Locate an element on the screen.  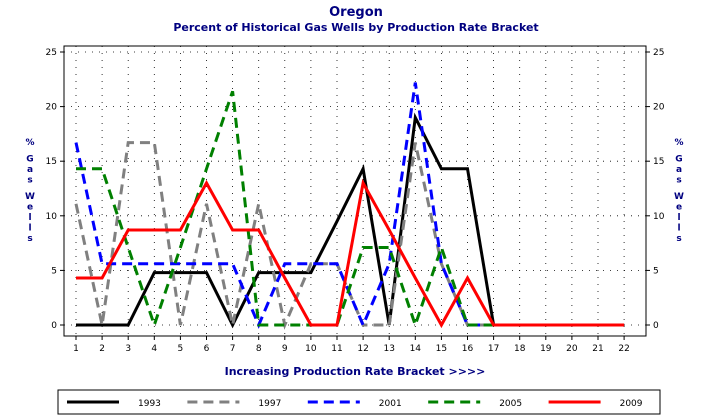
x-tick-label: 5 is located at coordinates (181, 349).